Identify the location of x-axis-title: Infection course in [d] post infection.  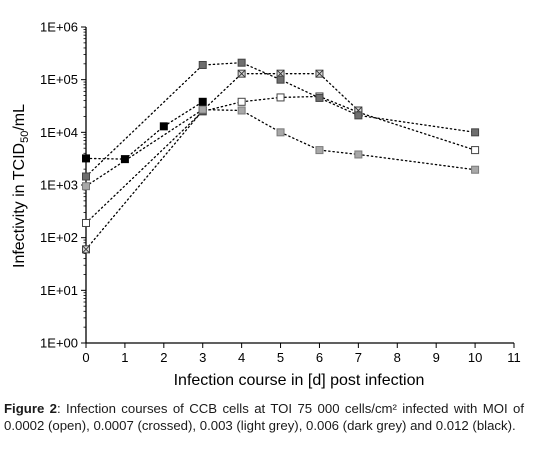
(299, 380).